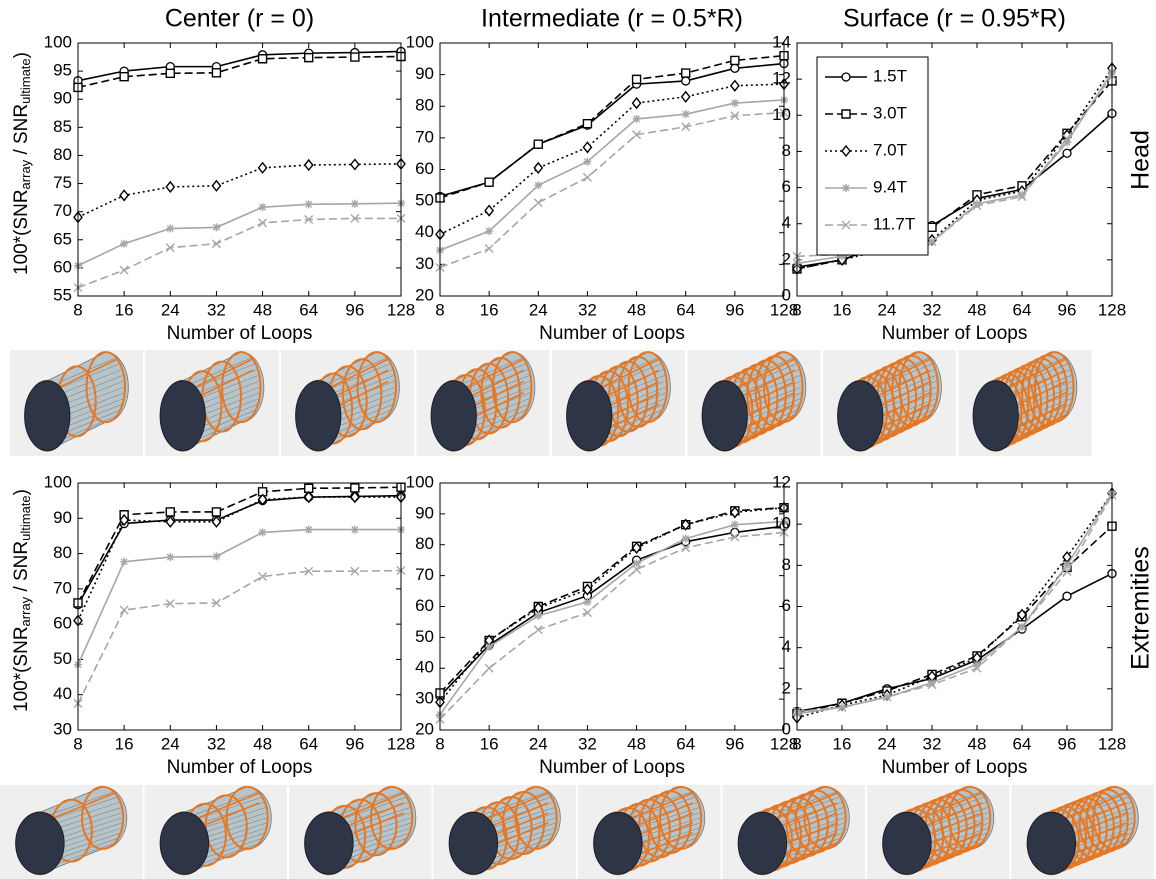 Image resolution: width=1156 pixels, height=879 pixels. Describe the element at coordinates (25, 81) in the screenshot. I see `y-axis-label-part: ultimate` at that location.